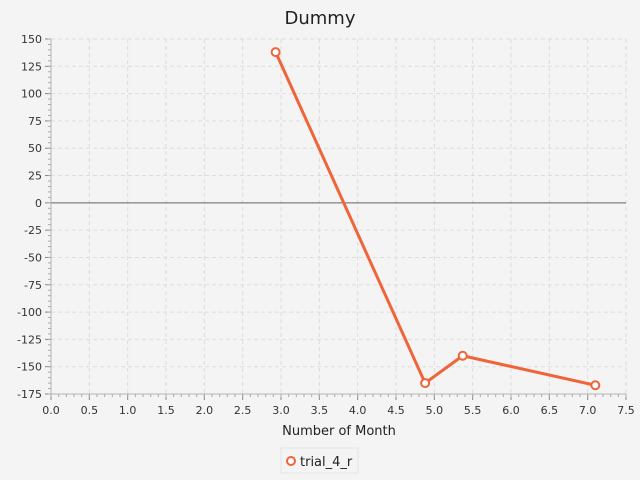  What do you see at coordinates (205, 410) in the screenshot?
I see `x-tick-label: 2.0` at bounding box center [205, 410].